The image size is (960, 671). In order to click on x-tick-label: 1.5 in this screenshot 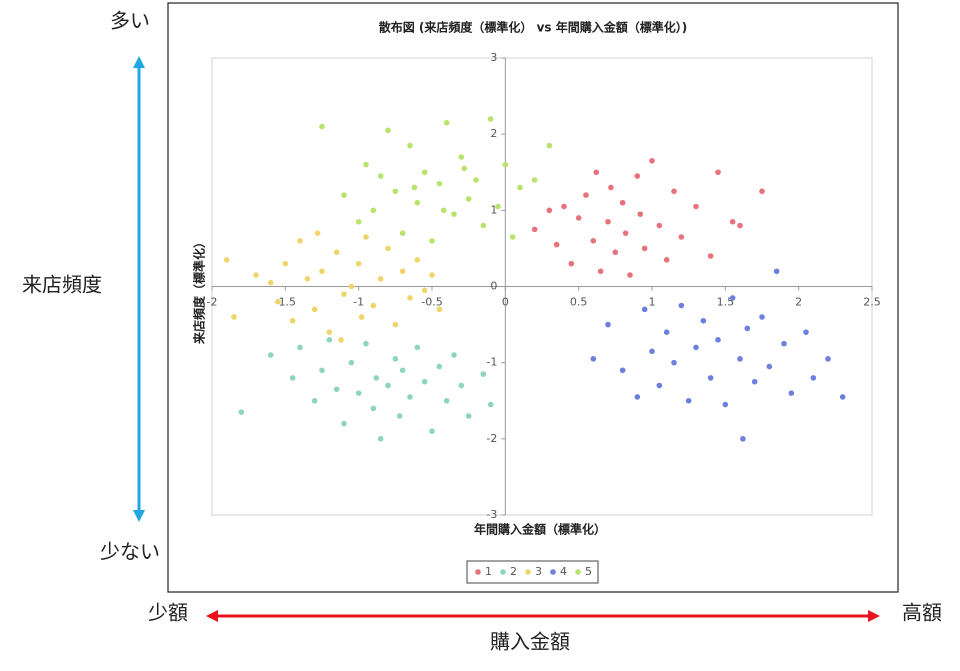, I will do `click(726, 302)`.